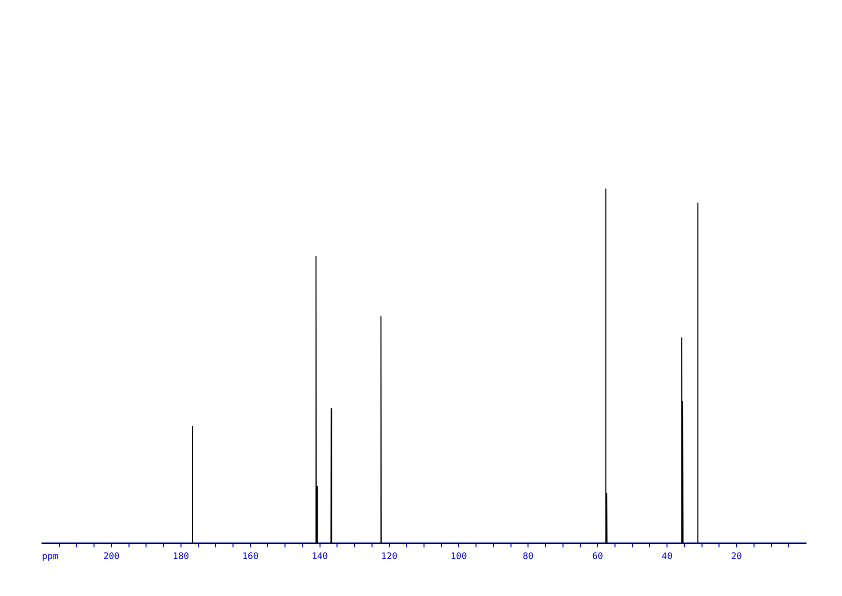 Image resolution: width=842 pixels, height=596 pixels. I want to click on x-tick-label: 100, so click(458, 557).